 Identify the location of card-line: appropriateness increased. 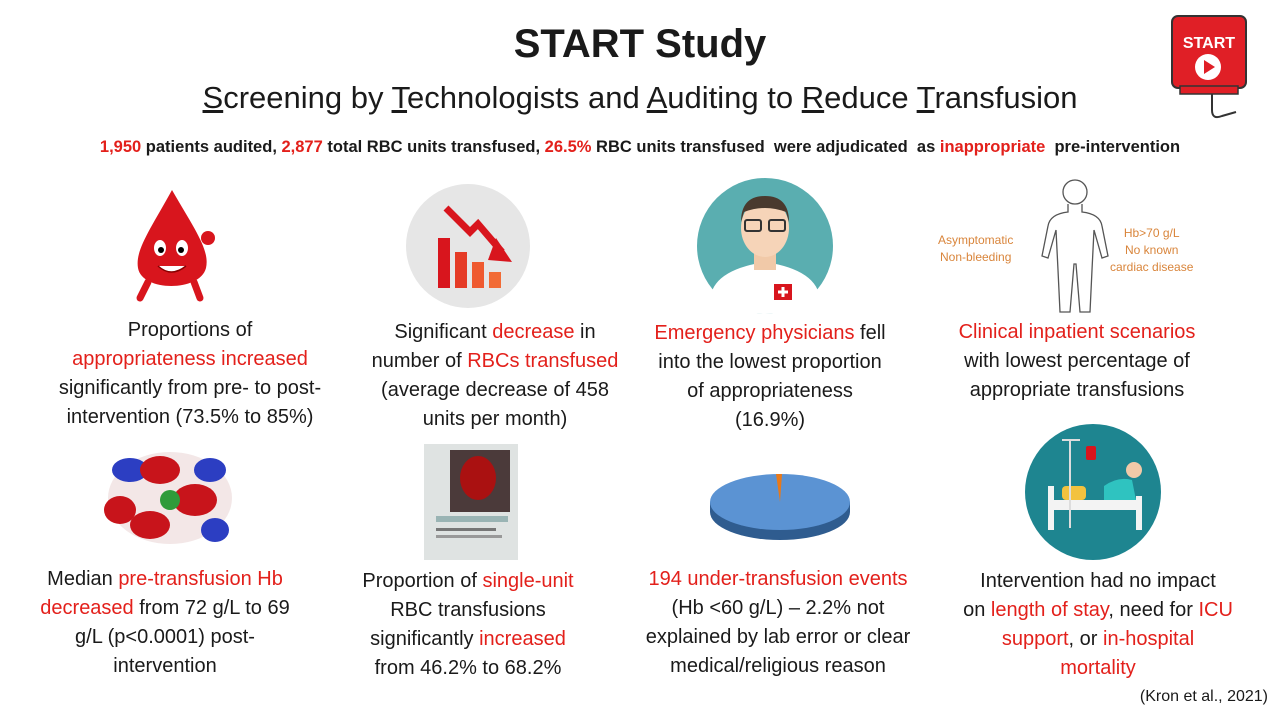
(190, 359).